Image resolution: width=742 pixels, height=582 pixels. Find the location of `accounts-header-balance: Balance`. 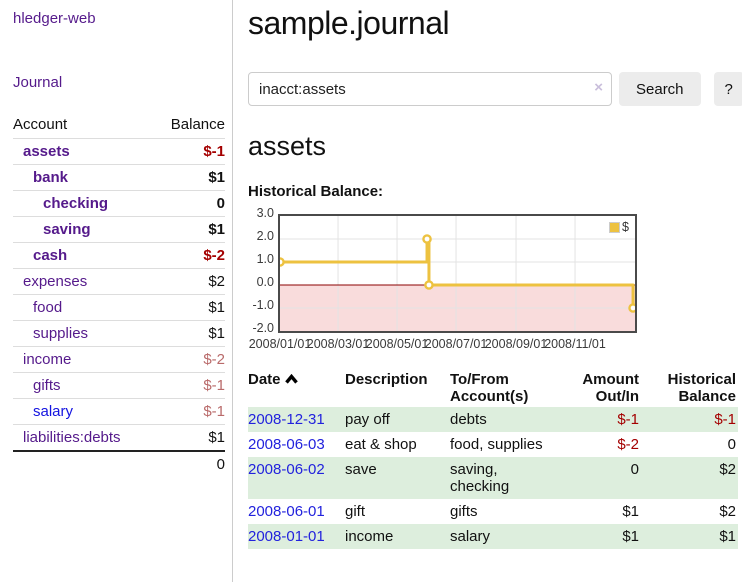

accounts-header-balance: Balance is located at coordinates (197, 124).